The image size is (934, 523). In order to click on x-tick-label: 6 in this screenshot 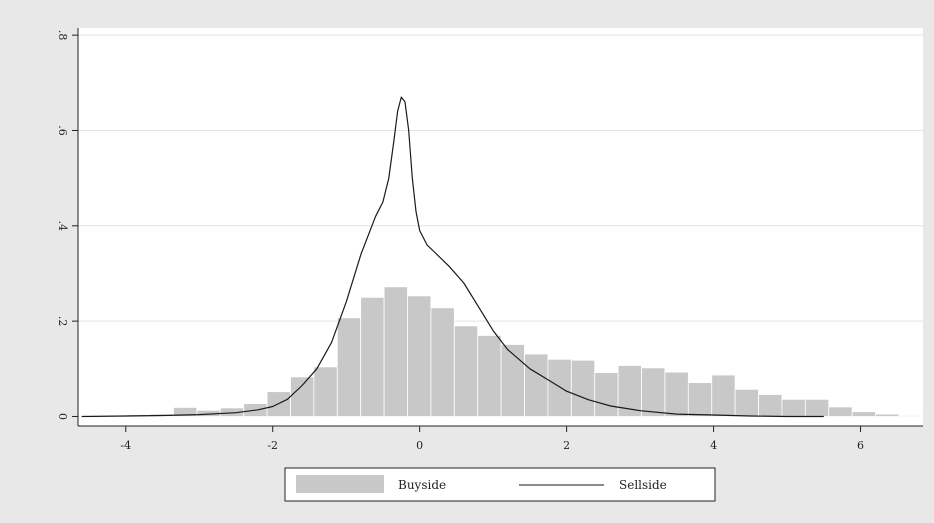, I will do `click(860, 445)`.